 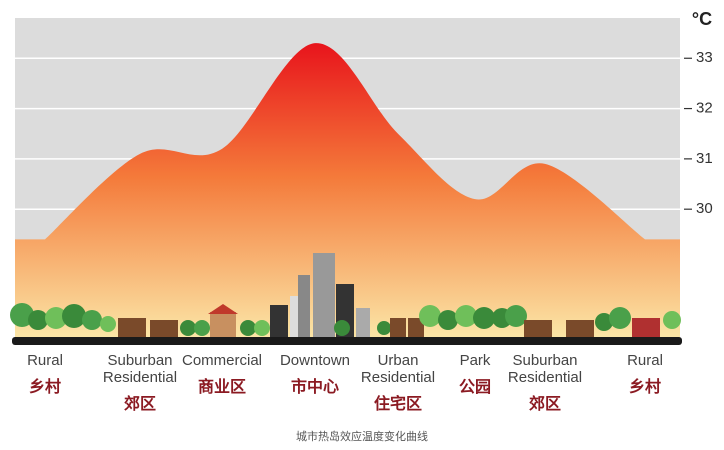 What do you see at coordinates (314, 387) in the screenshot?
I see `x-tick-sublabel: 市中心` at bounding box center [314, 387].